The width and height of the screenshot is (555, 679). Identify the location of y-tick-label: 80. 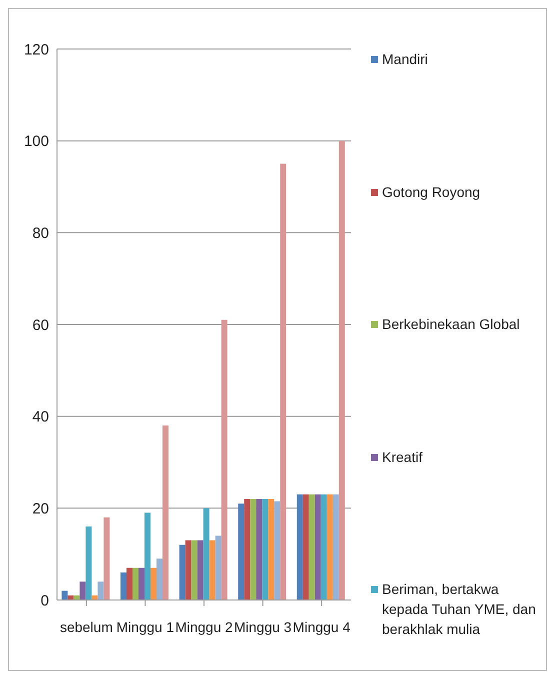
(40, 233).